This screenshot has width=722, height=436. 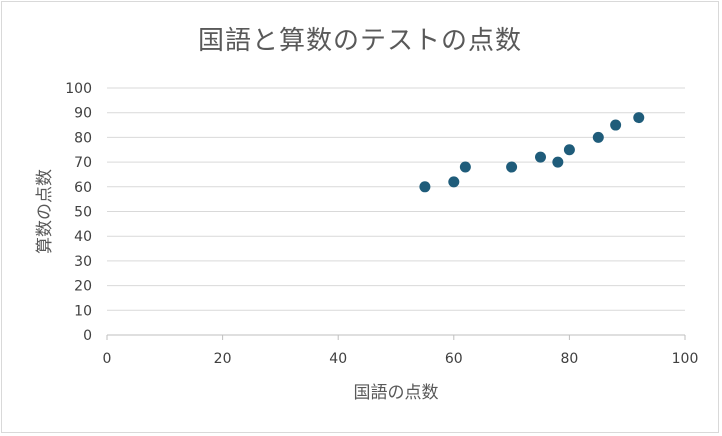 I want to click on y-tick-label-20: 20, so click(x=83, y=287).